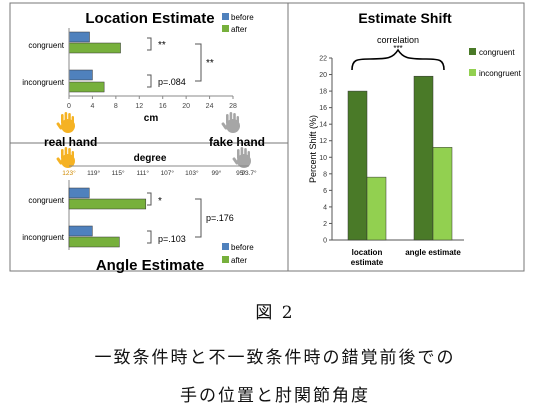 The image size is (550, 416). I want to click on location-tick-label-16: 16, so click(163, 106).